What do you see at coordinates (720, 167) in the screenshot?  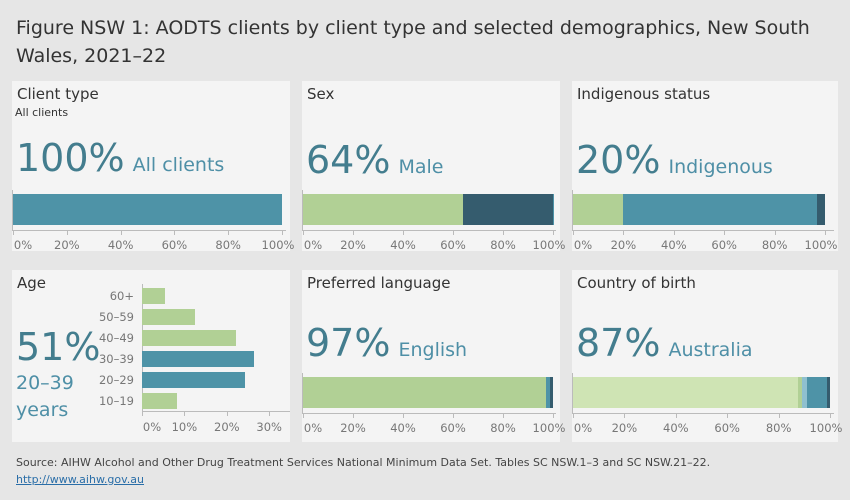 I see `headline-label: Indigenous` at bounding box center [720, 167].